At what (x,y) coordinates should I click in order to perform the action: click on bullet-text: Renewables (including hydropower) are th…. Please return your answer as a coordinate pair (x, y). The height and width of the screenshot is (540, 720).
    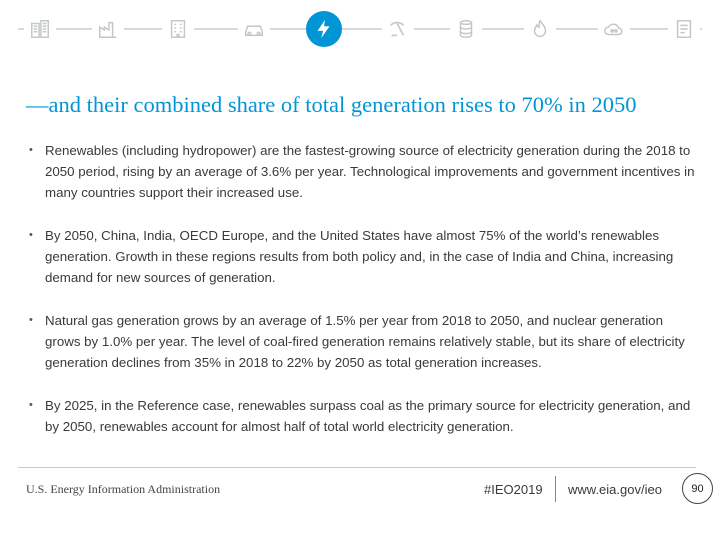
    Looking at the image, I should click on (370, 171).